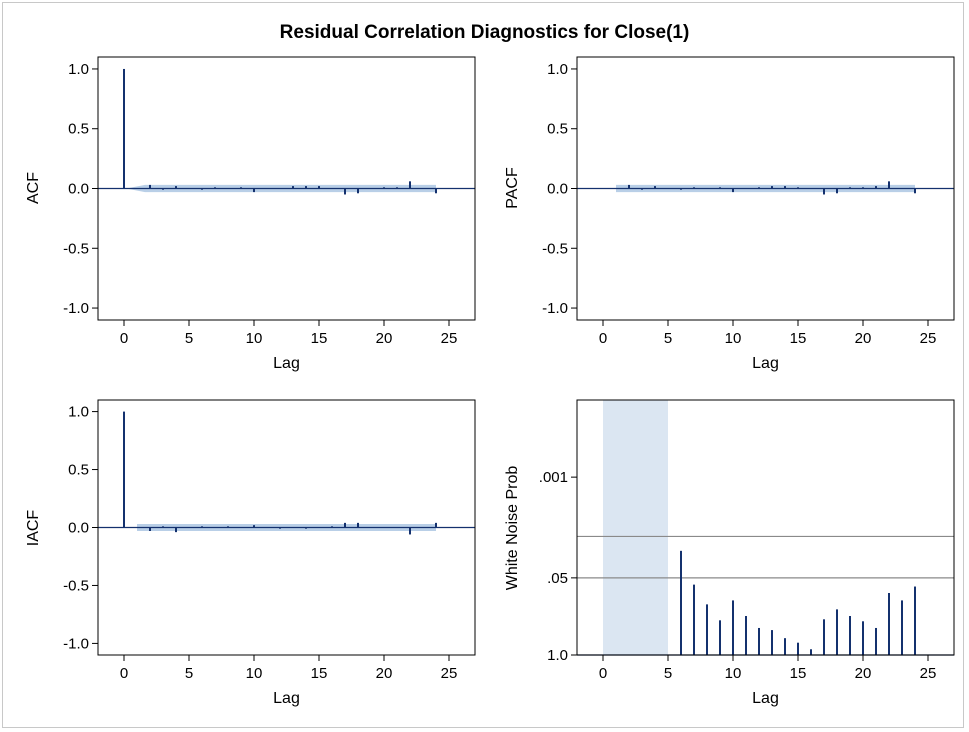 This screenshot has height=732, width=969. Describe the element at coordinates (635, 527) in the screenshot. I see `significance-shade` at that location.